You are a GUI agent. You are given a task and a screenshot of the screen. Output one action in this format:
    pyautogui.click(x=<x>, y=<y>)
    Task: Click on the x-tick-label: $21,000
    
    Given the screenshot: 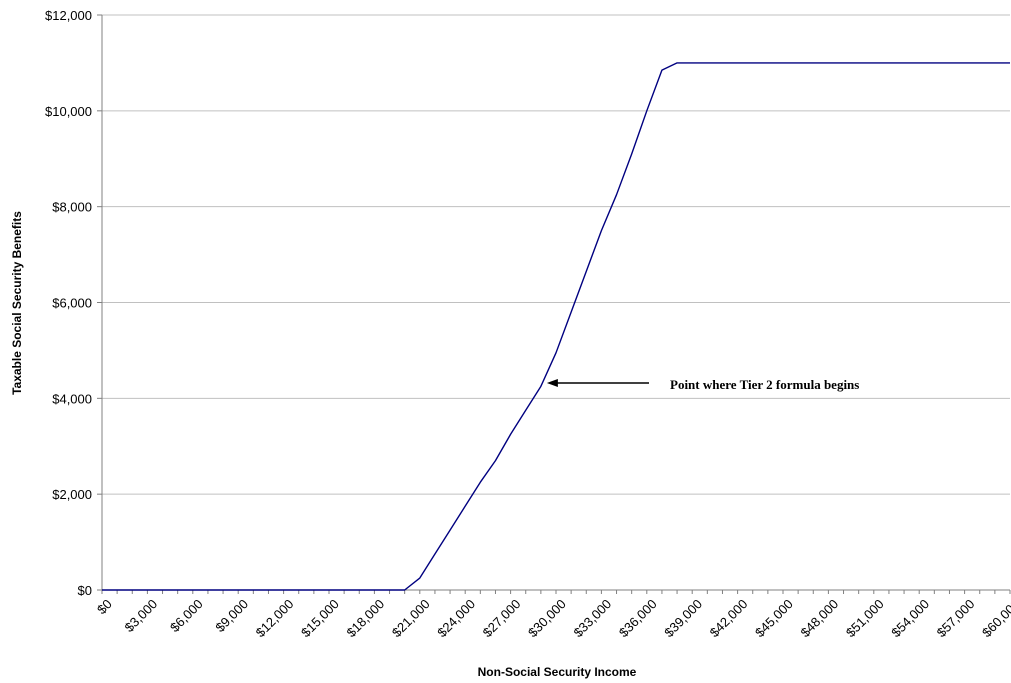 What is the action you would take?
    pyautogui.click(x=411, y=618)
    